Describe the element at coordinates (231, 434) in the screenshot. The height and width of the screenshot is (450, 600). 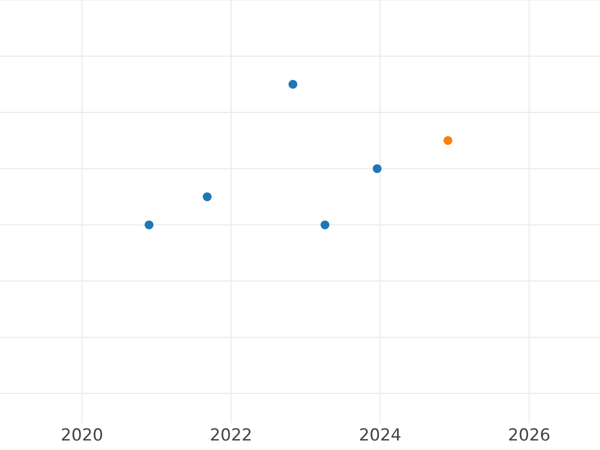
I see `x-tick-label: 2022` at that location.